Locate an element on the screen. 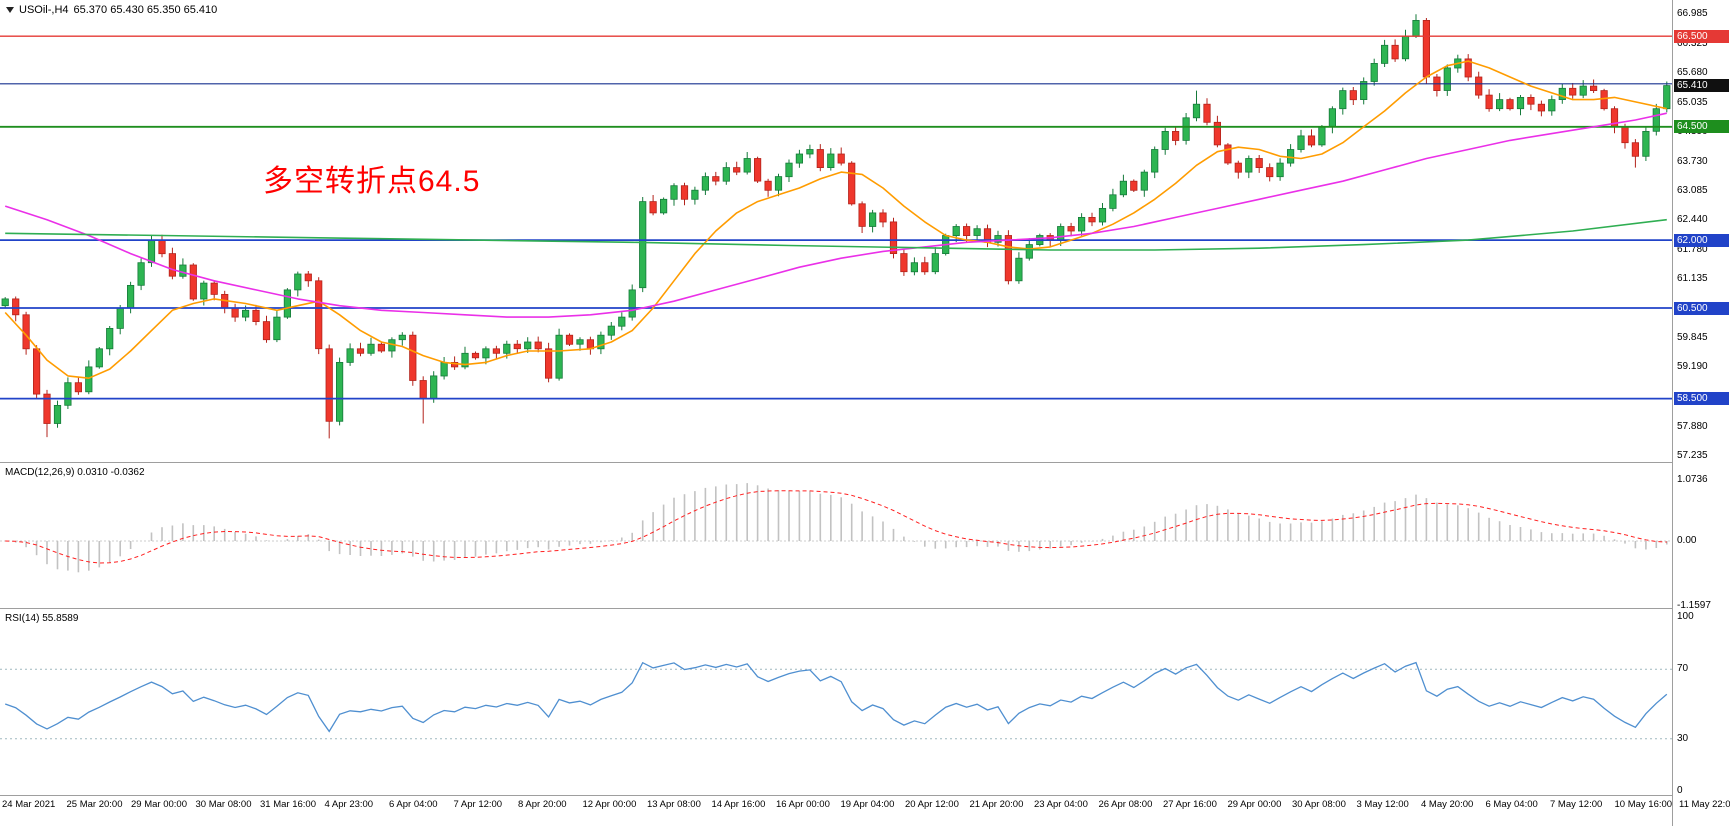 The width and height of the screenshot is (1730, 826). symbol-dropdown-icon is located at coordinates (10, 10).